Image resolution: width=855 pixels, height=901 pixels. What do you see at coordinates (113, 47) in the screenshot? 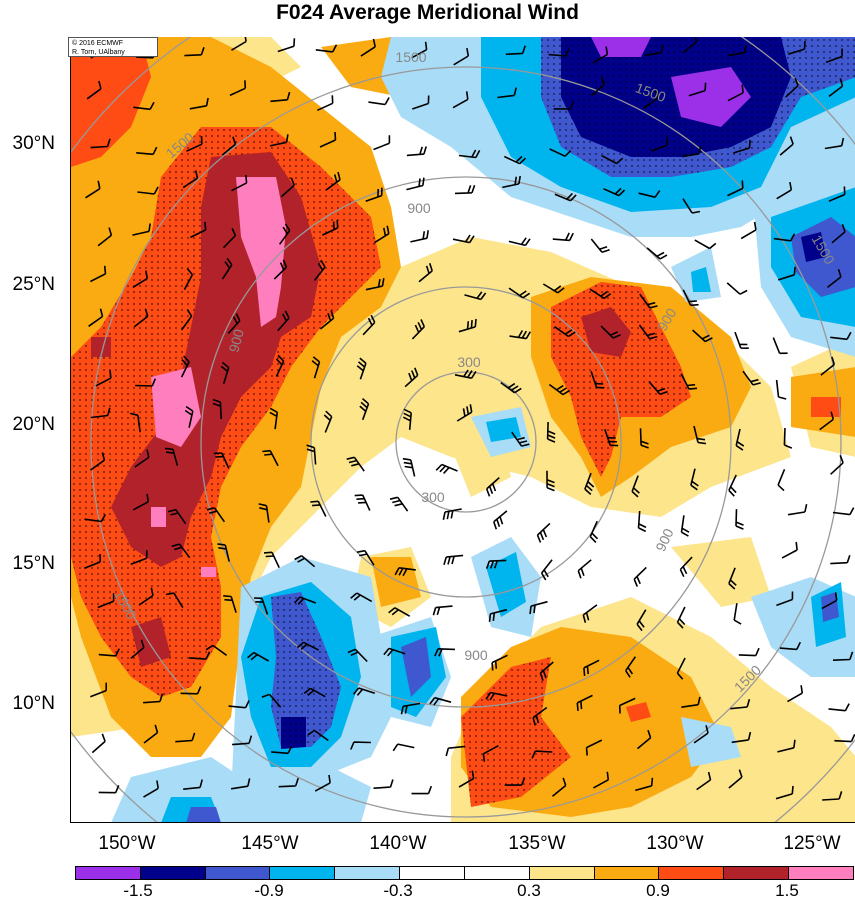
I see `credit-box: © 2016 ECMWF R. Torn, UAlbany` at bounding box center [113, 47].